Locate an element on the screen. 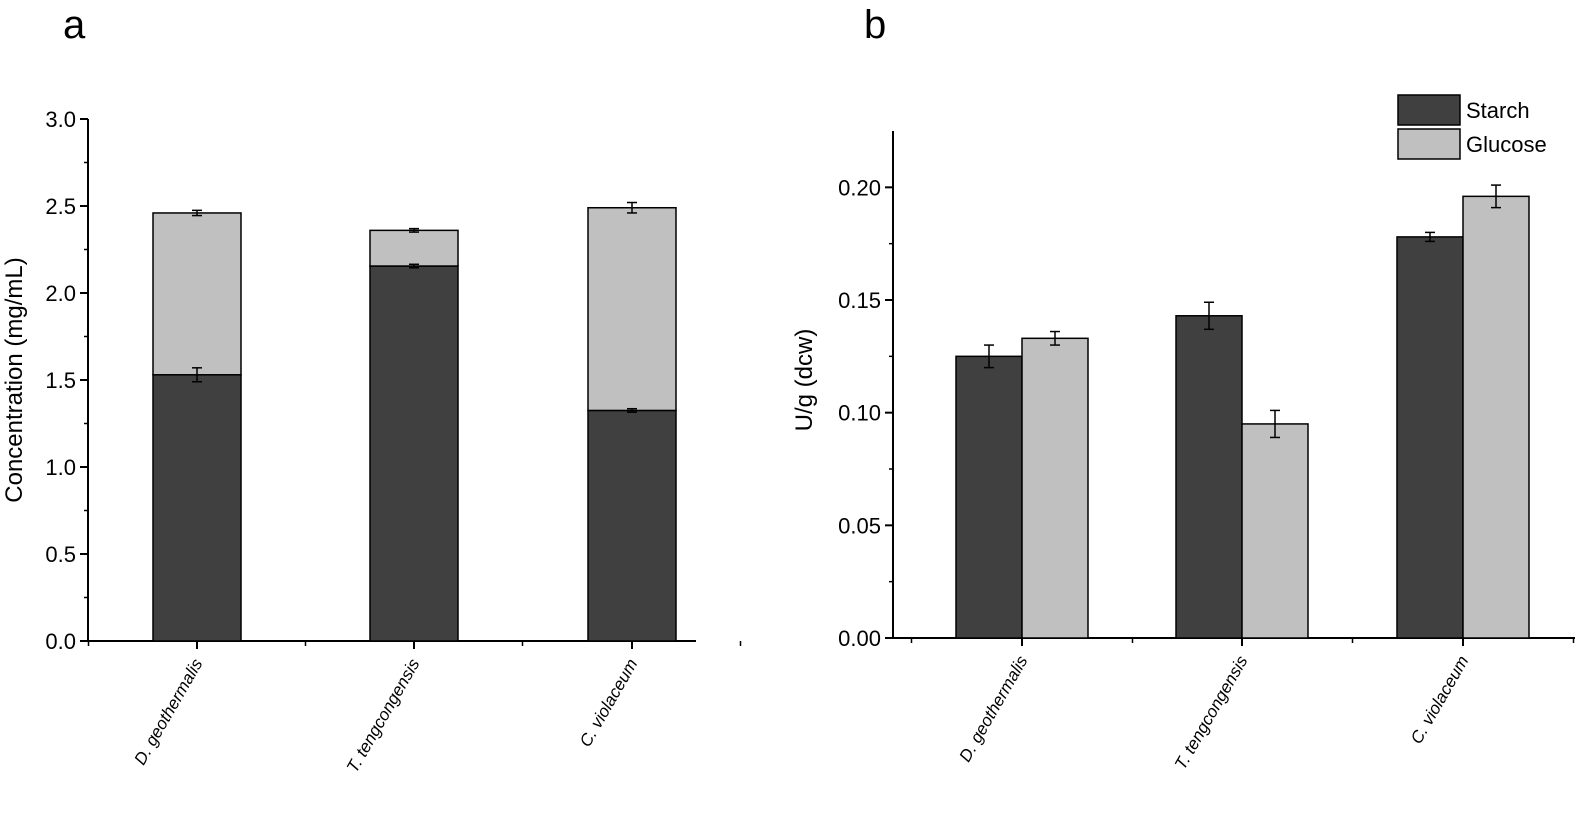 This screenshot has width=1594, height=829. y-tick-label: 0.5 is located at coordinates (60, 554).